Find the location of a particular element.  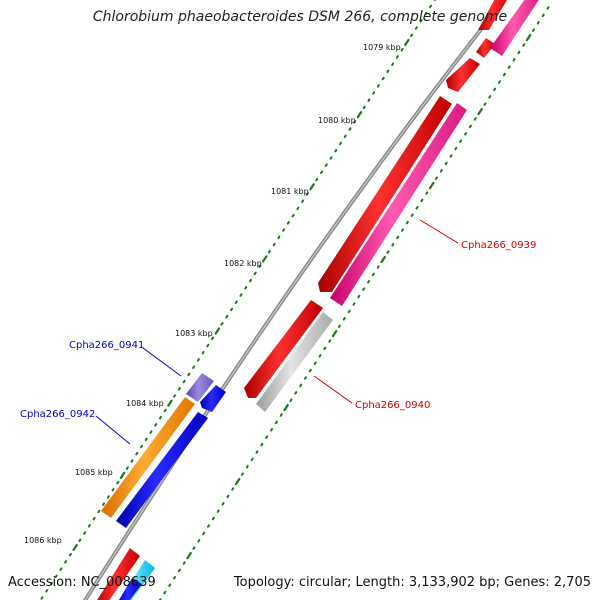

gene-label-cpha266-0939: Cpha266_0939 is located at coordinates (498, 245).